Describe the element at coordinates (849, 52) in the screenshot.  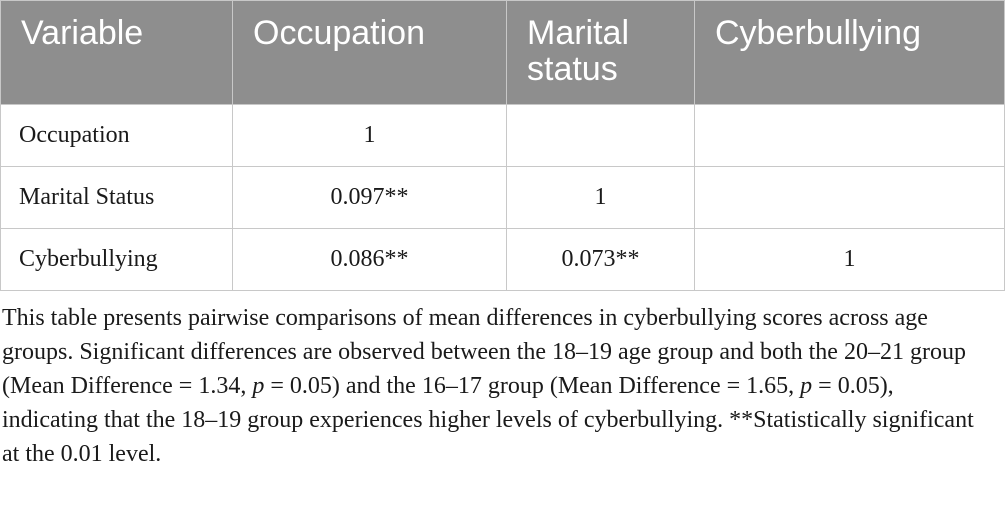
I see `header-cyberbullying: Cyberbullying` at that location.